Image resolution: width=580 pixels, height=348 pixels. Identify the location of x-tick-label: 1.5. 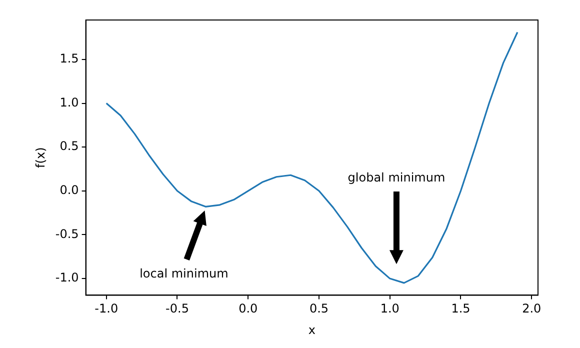
(460, 309).